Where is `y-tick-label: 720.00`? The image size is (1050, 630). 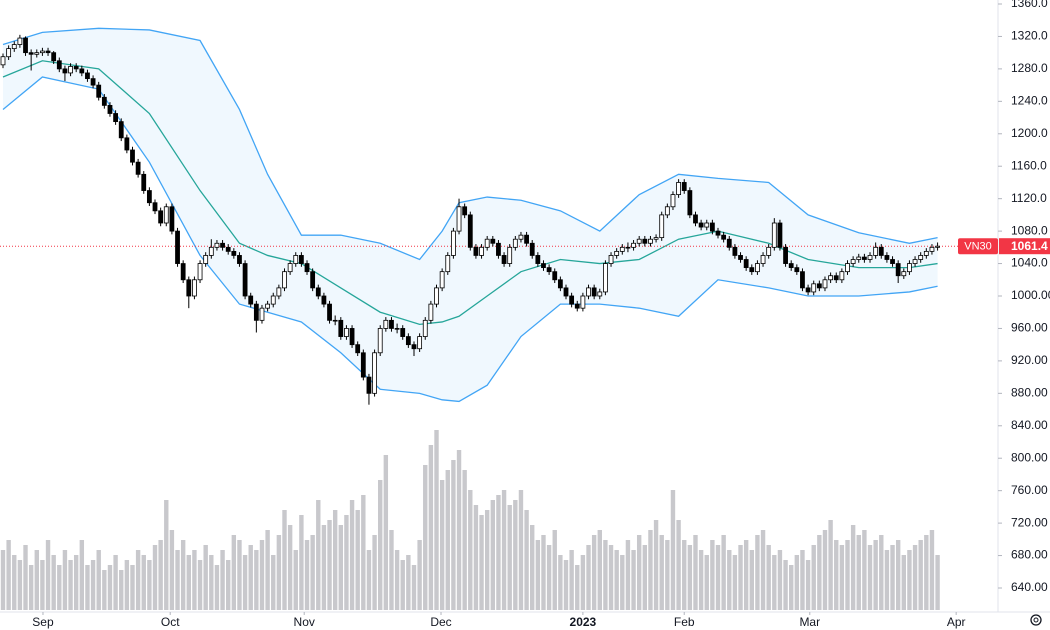 y-tick-label: 720.00 is located at coordinates (1029, 522).